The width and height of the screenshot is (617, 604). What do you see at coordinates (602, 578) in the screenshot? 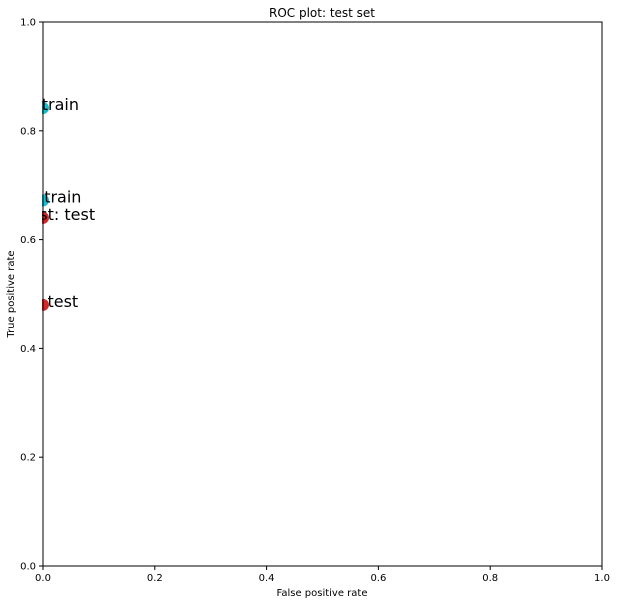
I see `x-tick-label: 1.0` at bounding box center [602, 578].